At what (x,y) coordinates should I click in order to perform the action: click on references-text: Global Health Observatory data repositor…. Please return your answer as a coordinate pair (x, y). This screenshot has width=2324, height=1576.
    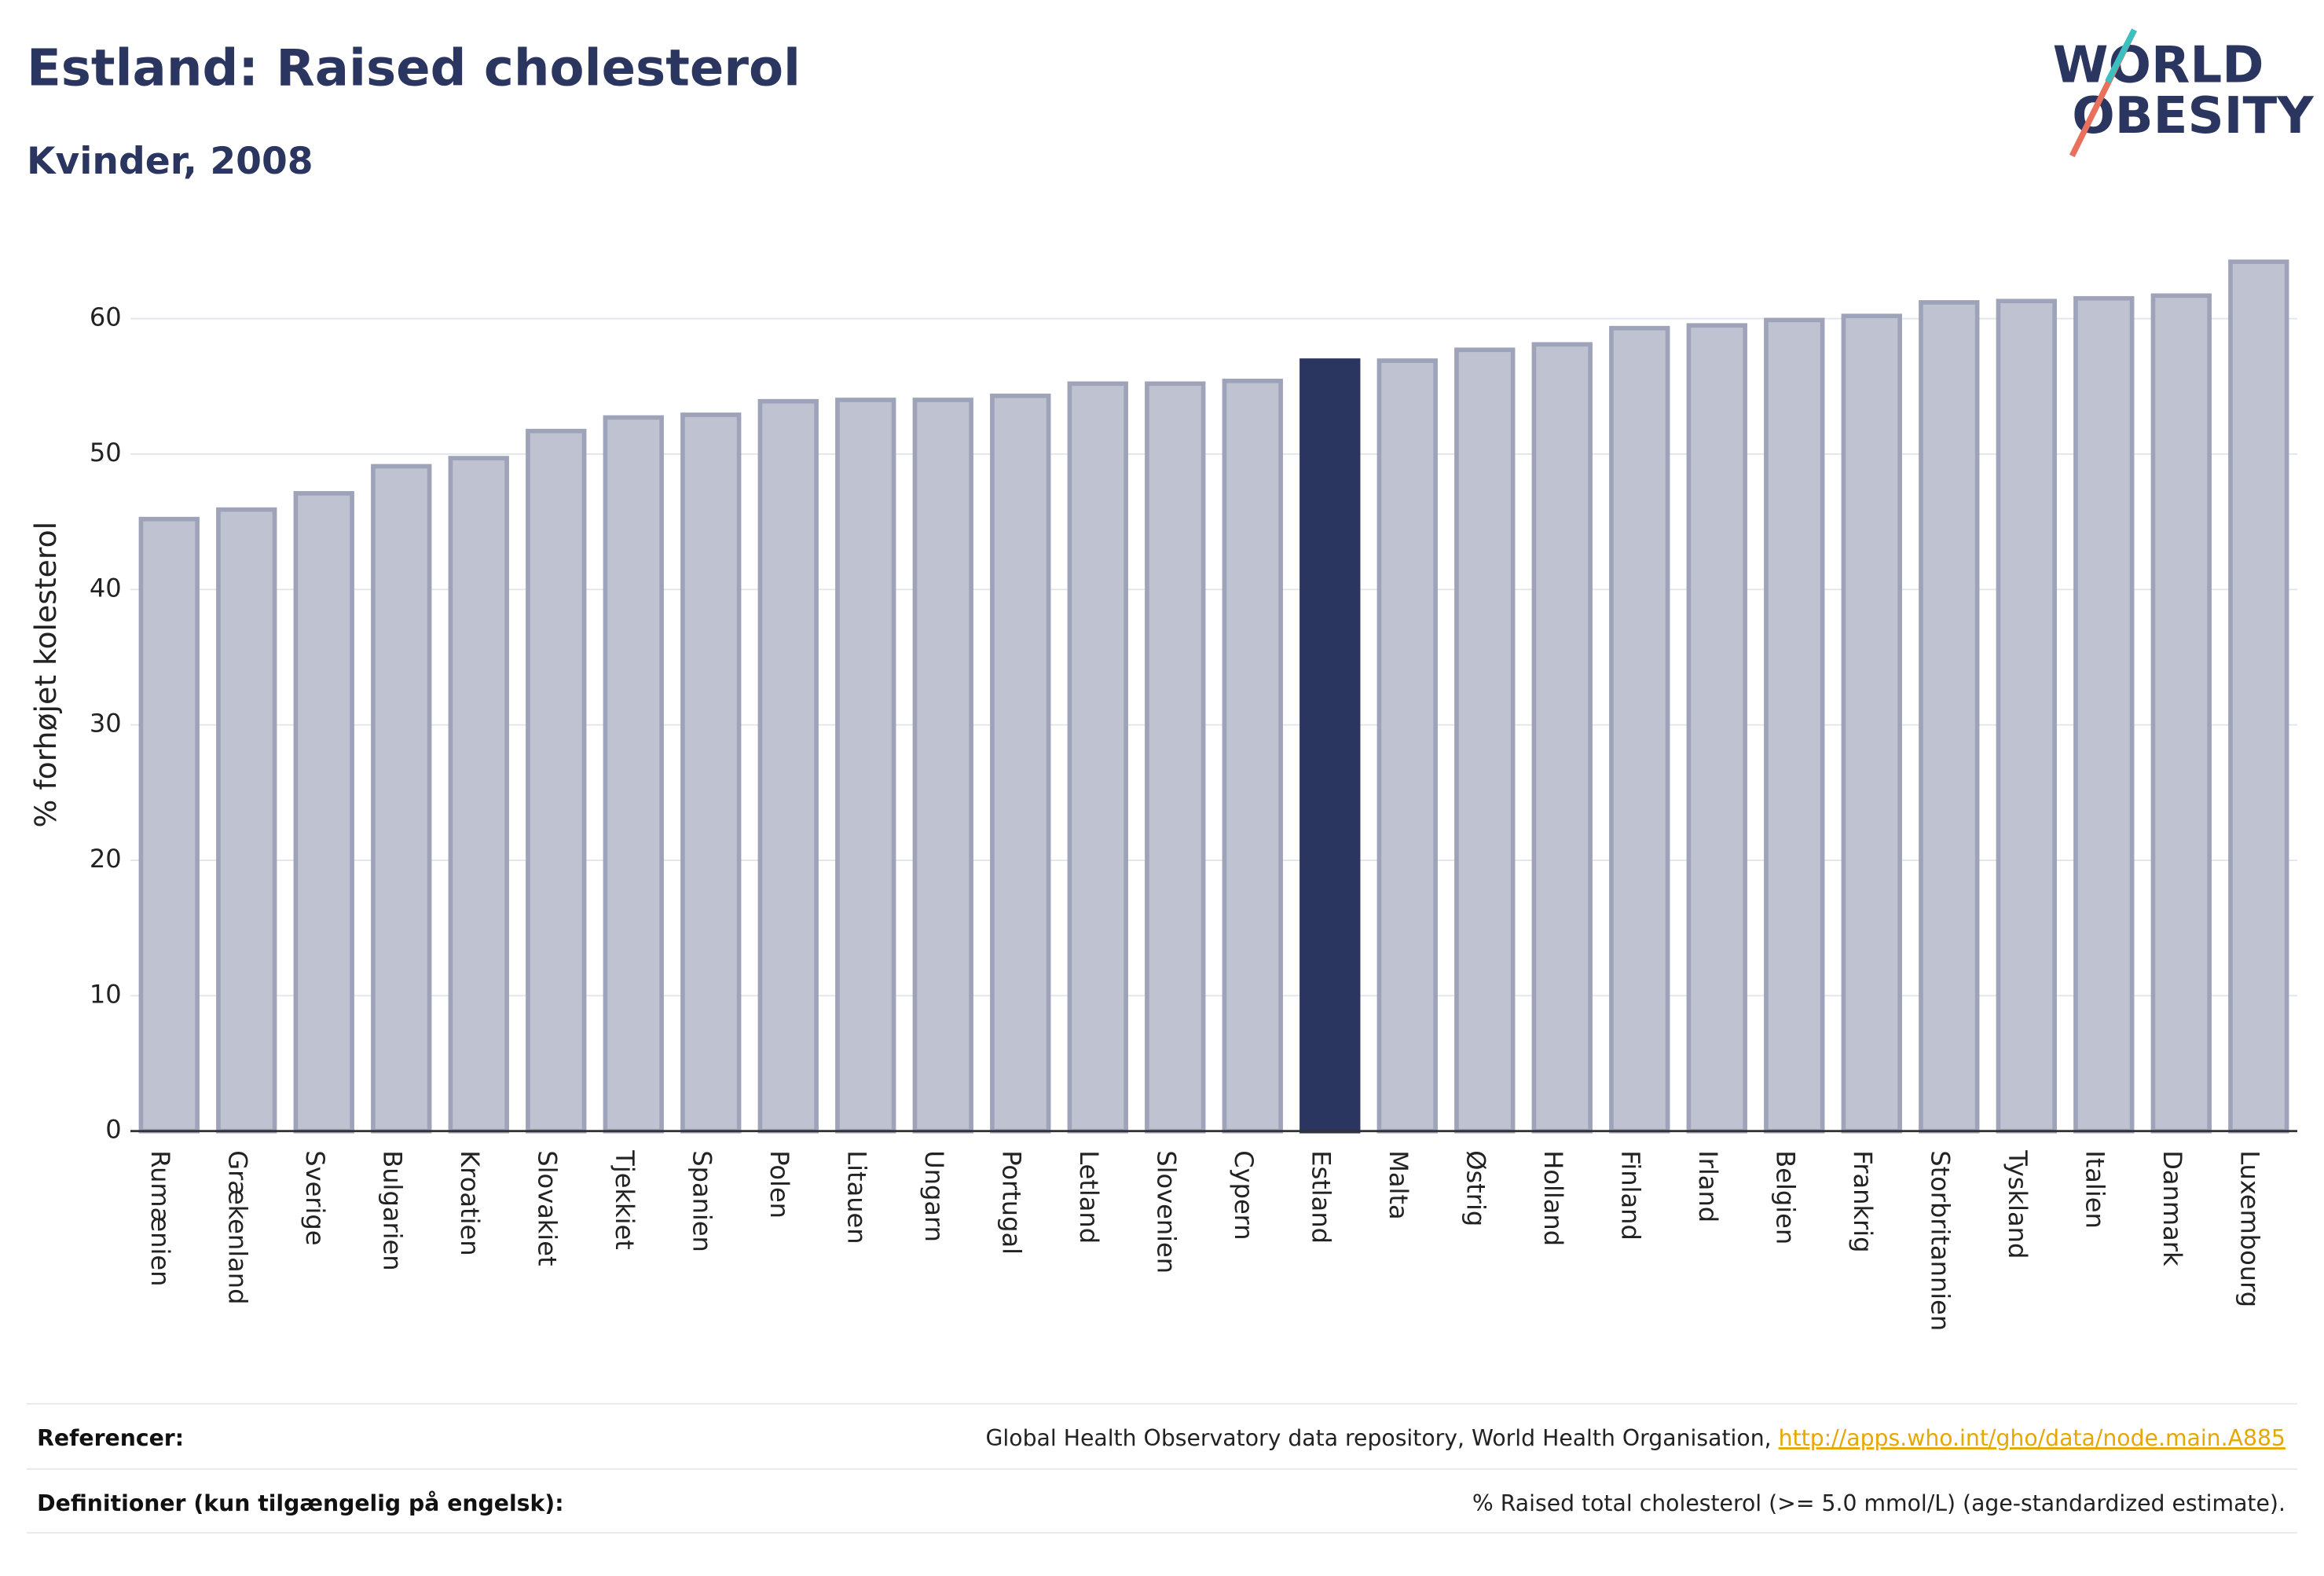
    Looking at the image, I should click on (1382, 1438).